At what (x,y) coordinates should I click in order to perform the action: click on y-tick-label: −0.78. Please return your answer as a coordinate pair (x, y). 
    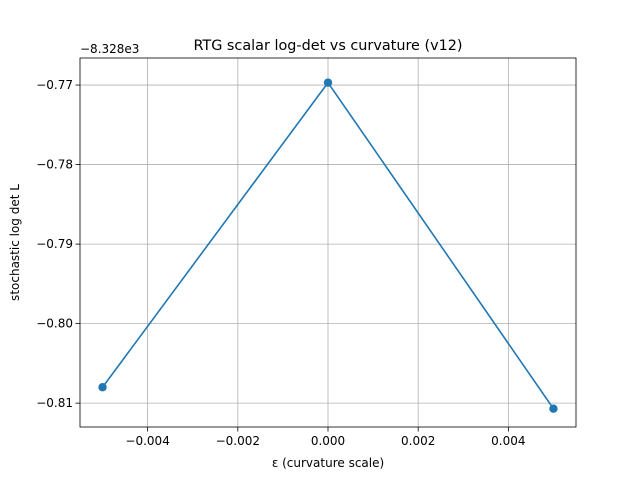
    Looking at the image, I should click on (54, 165).